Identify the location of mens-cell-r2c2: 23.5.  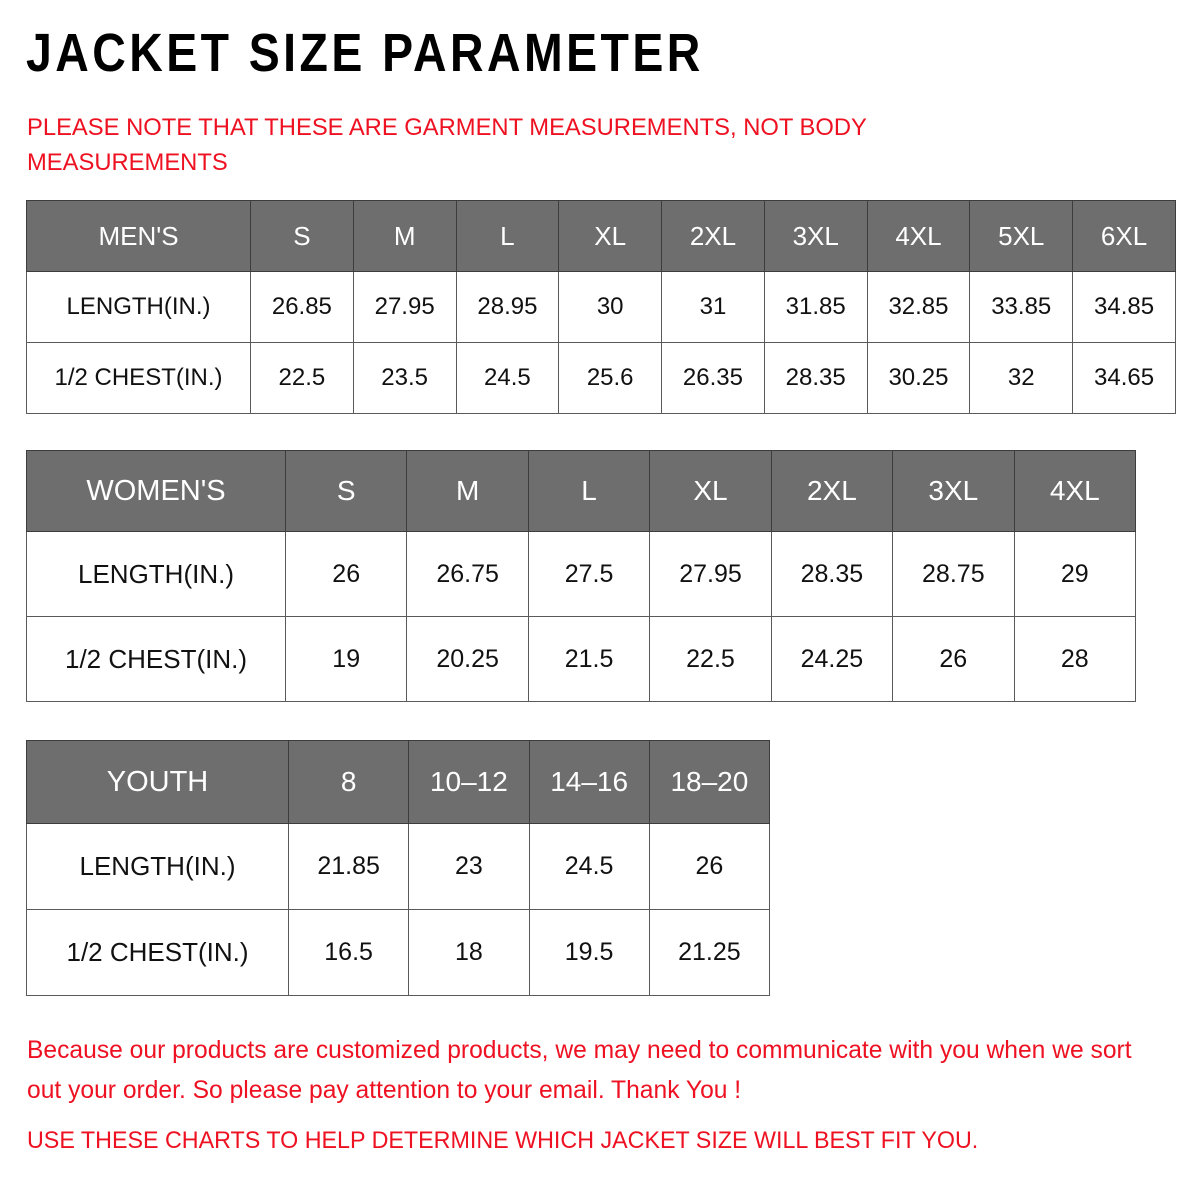
(404, 378).